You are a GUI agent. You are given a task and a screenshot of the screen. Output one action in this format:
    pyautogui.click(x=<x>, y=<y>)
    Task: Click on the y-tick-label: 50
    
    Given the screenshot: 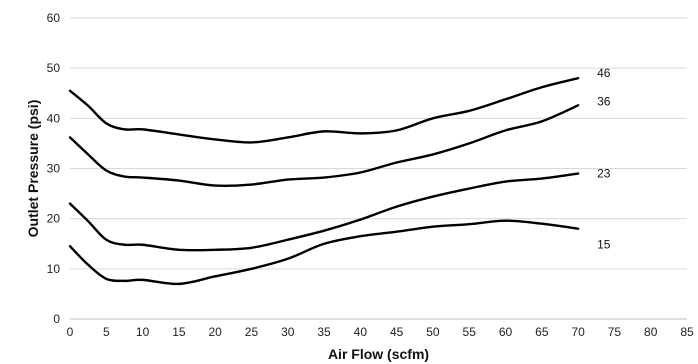 What is the action you would take?
    pyautogui.click(x=54, y=68)
    